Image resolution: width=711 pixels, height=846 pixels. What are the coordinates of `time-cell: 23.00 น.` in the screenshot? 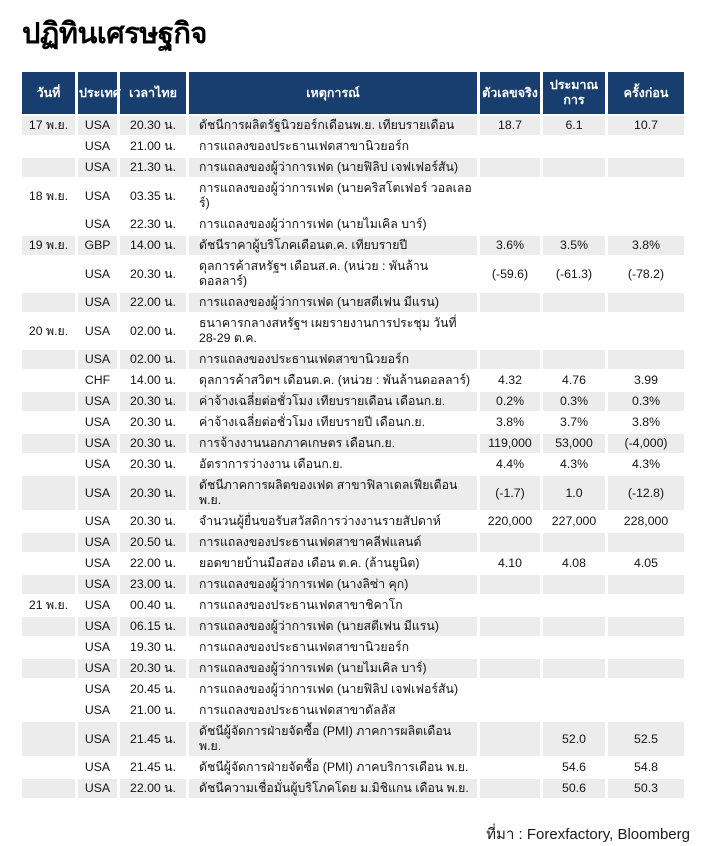 It's located at (153, 585).